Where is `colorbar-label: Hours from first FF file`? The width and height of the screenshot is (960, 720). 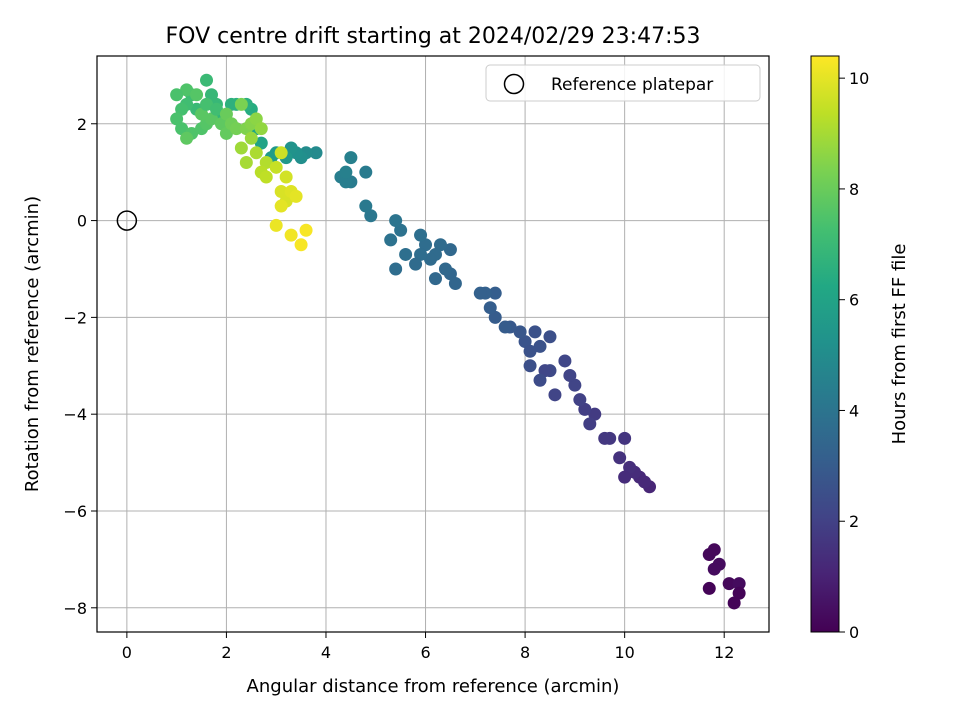
colorbar-label: Hours from first FF file is located at coordinates (899, 344).